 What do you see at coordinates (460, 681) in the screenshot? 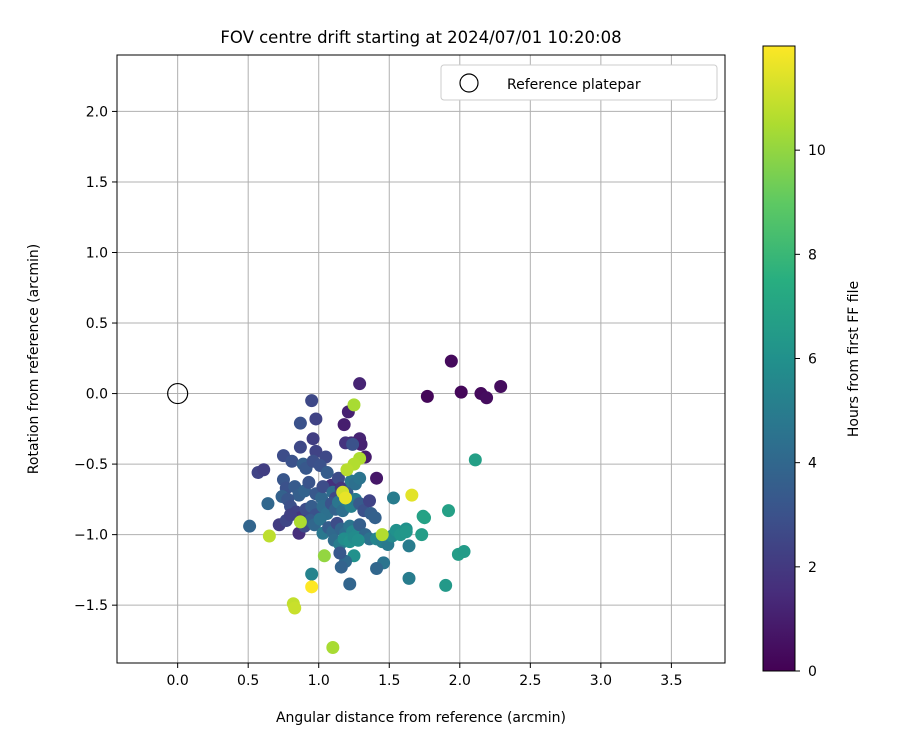
I see `x-tick-label: 2.0` at bounding box center [460, 681].